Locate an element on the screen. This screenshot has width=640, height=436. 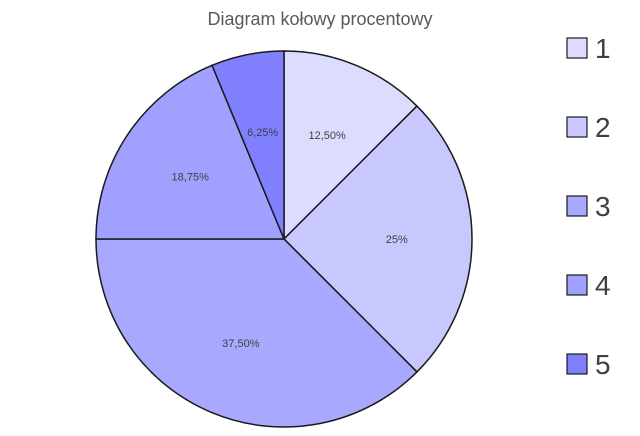
slice-label-2: 25% is located at coordinates (397, 240).